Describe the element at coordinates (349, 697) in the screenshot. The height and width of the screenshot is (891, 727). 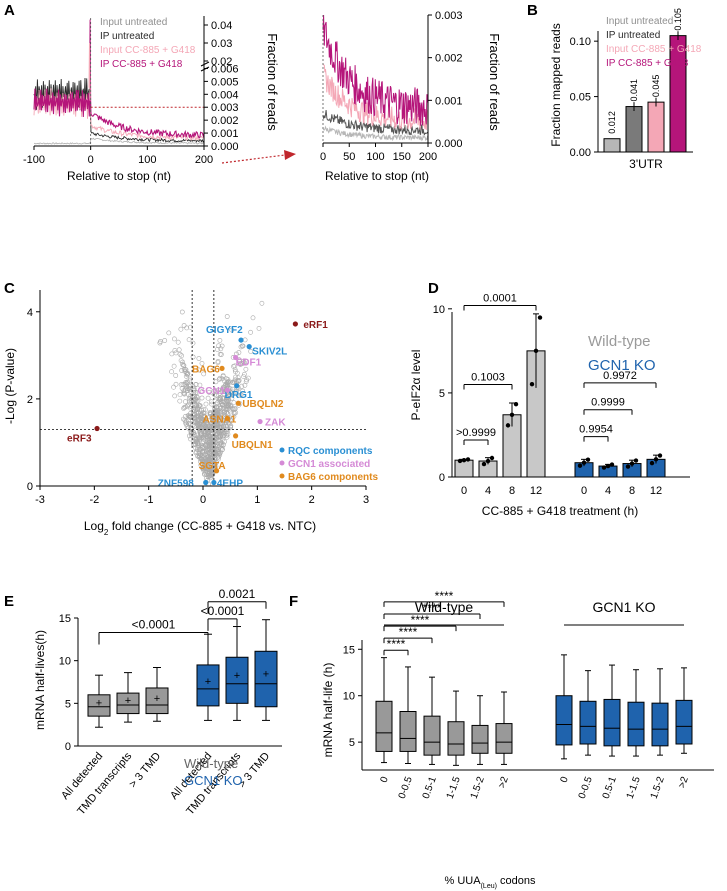
I see `f-ytick-label: 10` at that location.